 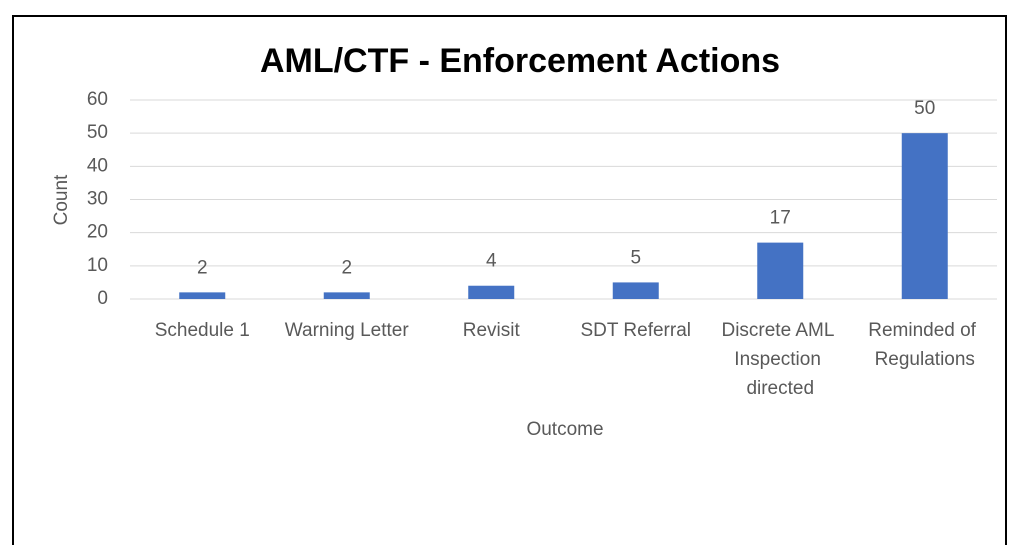 I want to click on x-axis-label: Outcome, so click(x=564, y=429).